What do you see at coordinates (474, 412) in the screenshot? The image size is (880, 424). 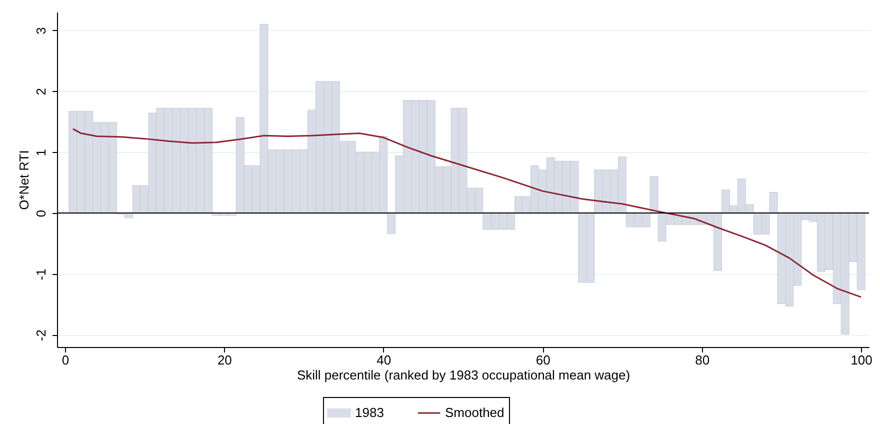 I see `legend-label: Smoothed` at bounding box center [474, 412].